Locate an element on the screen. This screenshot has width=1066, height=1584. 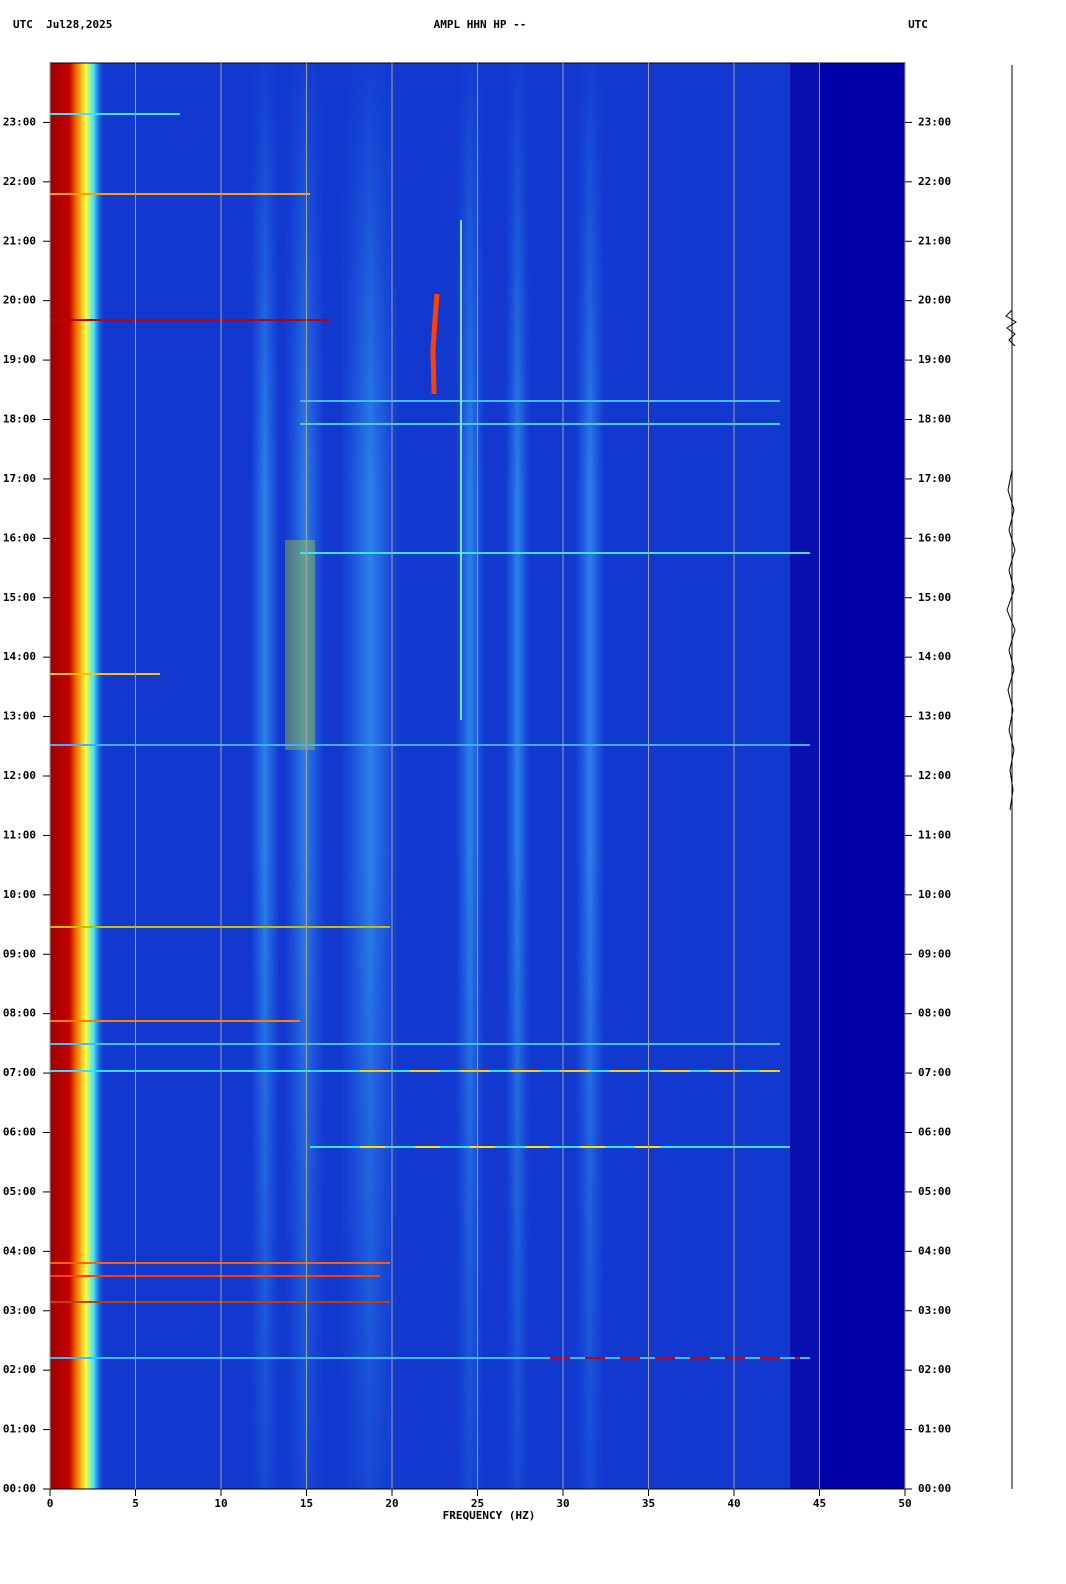
y-tick-label-right: 15:00 is located at coordinates (934, 597).